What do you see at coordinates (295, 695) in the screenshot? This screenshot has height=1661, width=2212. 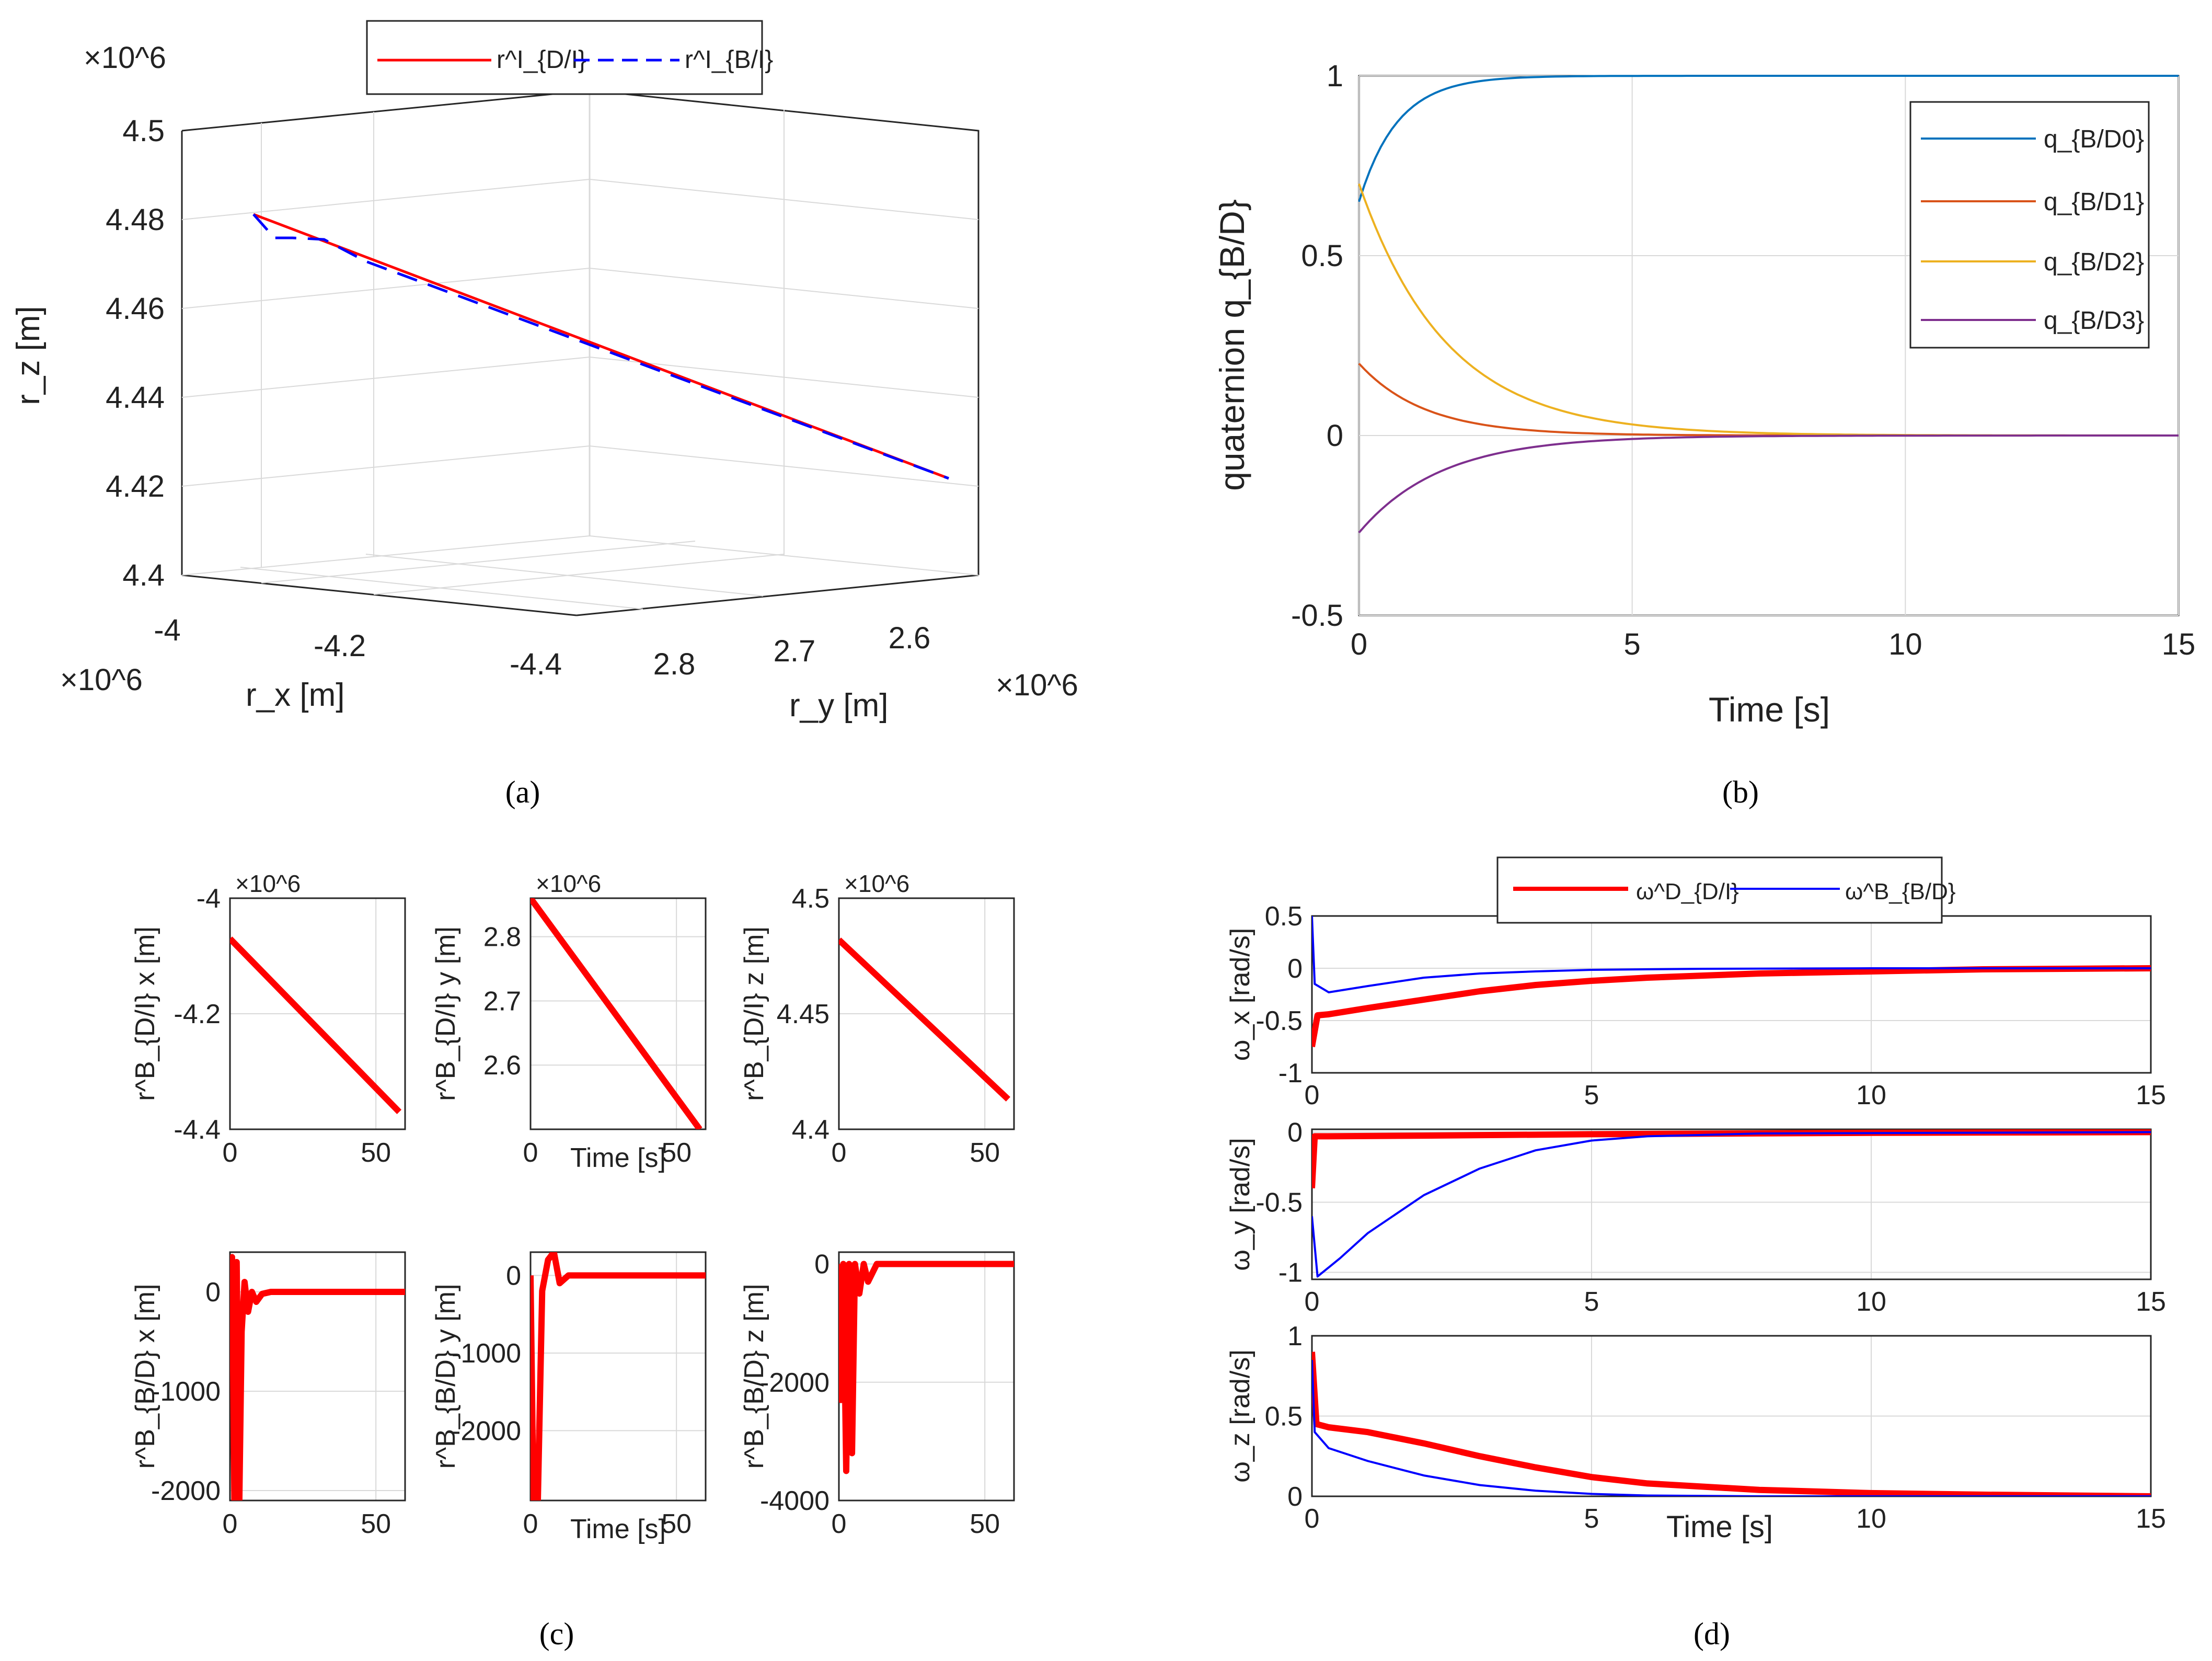 I see `panel-a-xlabel: r_x [m]` at bounding box center [295, 695].